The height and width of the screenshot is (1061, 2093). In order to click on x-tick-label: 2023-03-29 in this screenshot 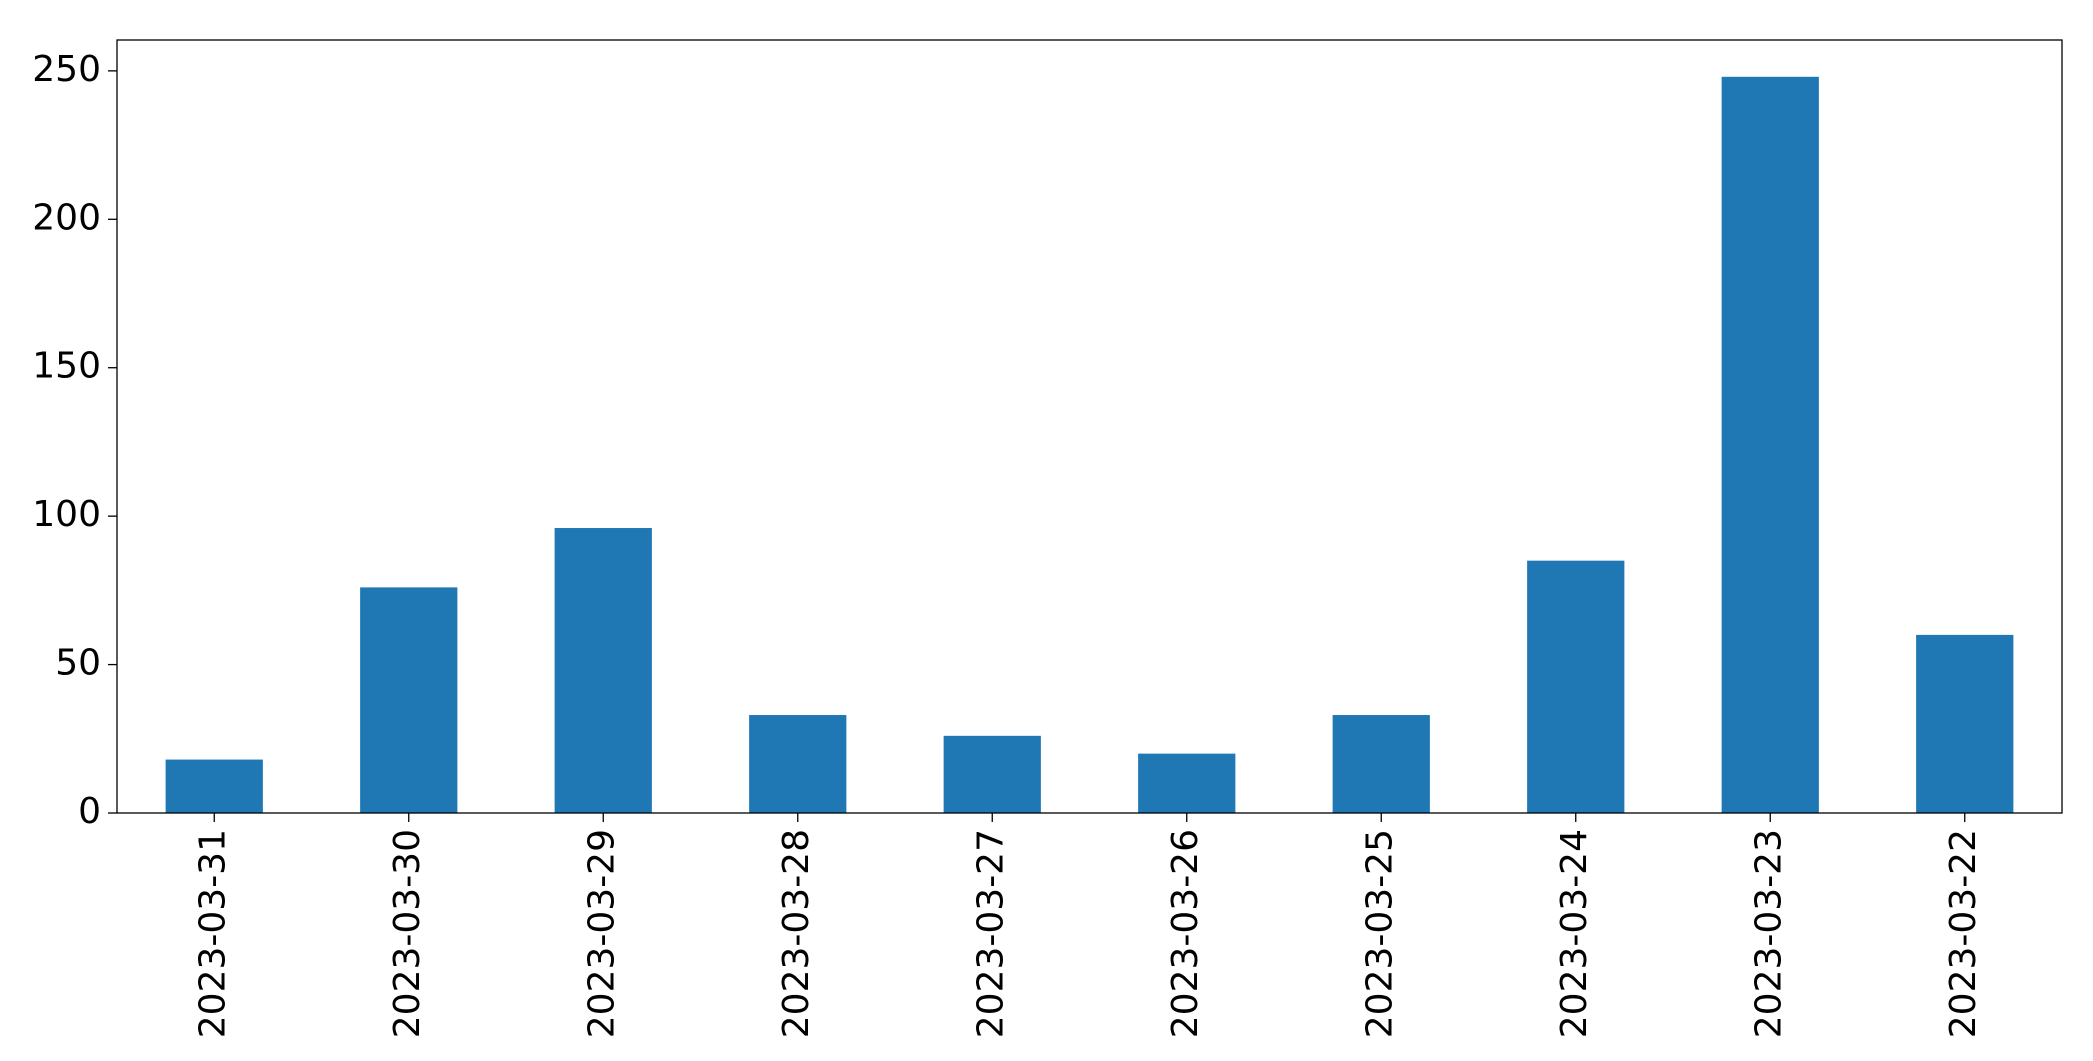, I will do `click(601, 933)`.